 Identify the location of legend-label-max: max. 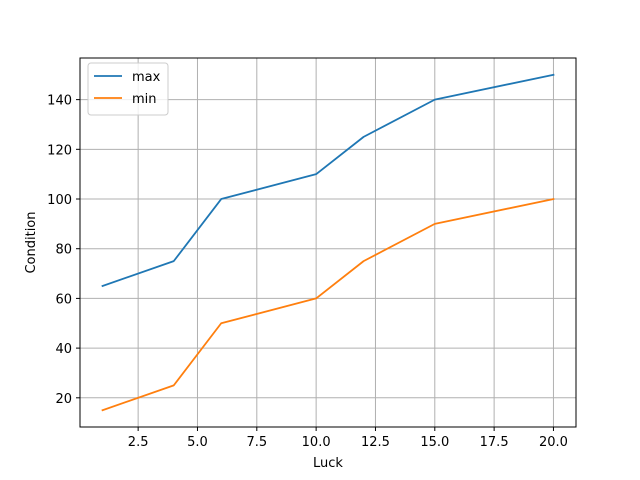
(146, 77).